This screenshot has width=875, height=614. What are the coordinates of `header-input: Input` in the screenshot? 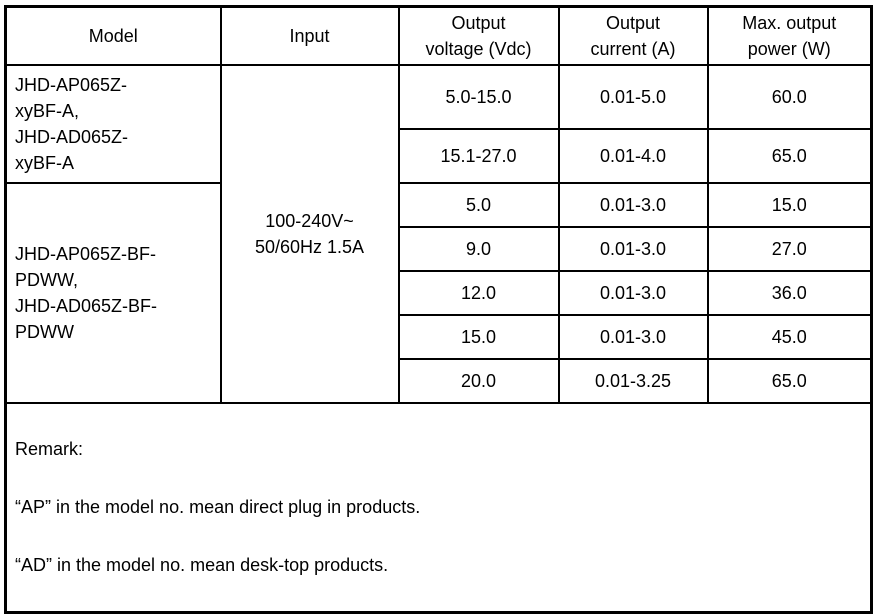 It's located at (309, 35).